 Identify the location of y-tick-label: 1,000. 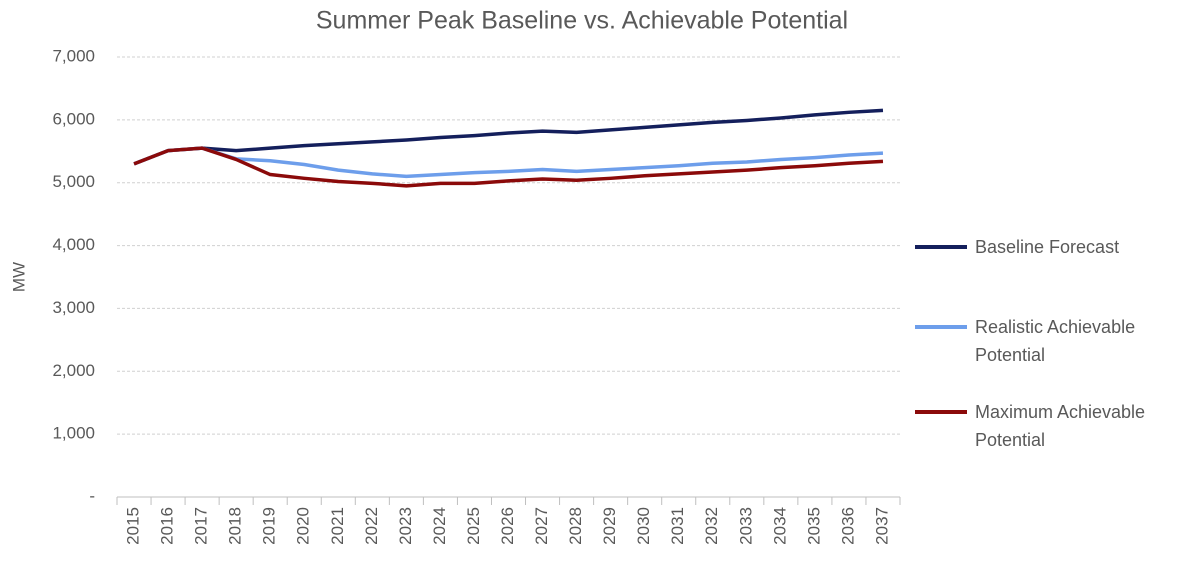
(73, 433).